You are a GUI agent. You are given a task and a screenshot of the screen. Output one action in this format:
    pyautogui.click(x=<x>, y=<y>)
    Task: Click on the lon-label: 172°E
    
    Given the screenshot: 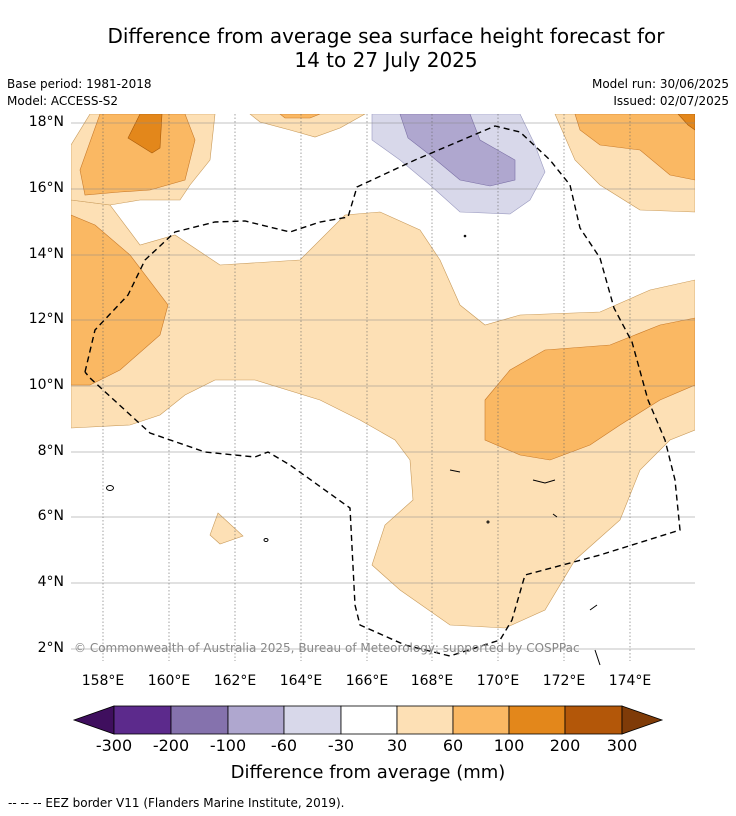 What is the action you would take?
    pyautogui.click(x=564, y=681)
    